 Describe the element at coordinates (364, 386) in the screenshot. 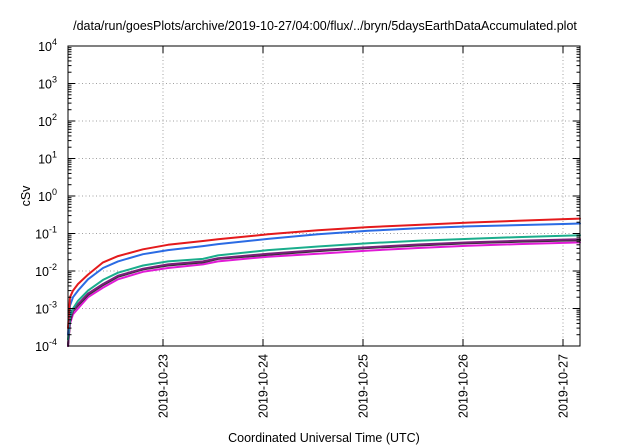

I see `x-tick-label: 2019-10-25` at that location.